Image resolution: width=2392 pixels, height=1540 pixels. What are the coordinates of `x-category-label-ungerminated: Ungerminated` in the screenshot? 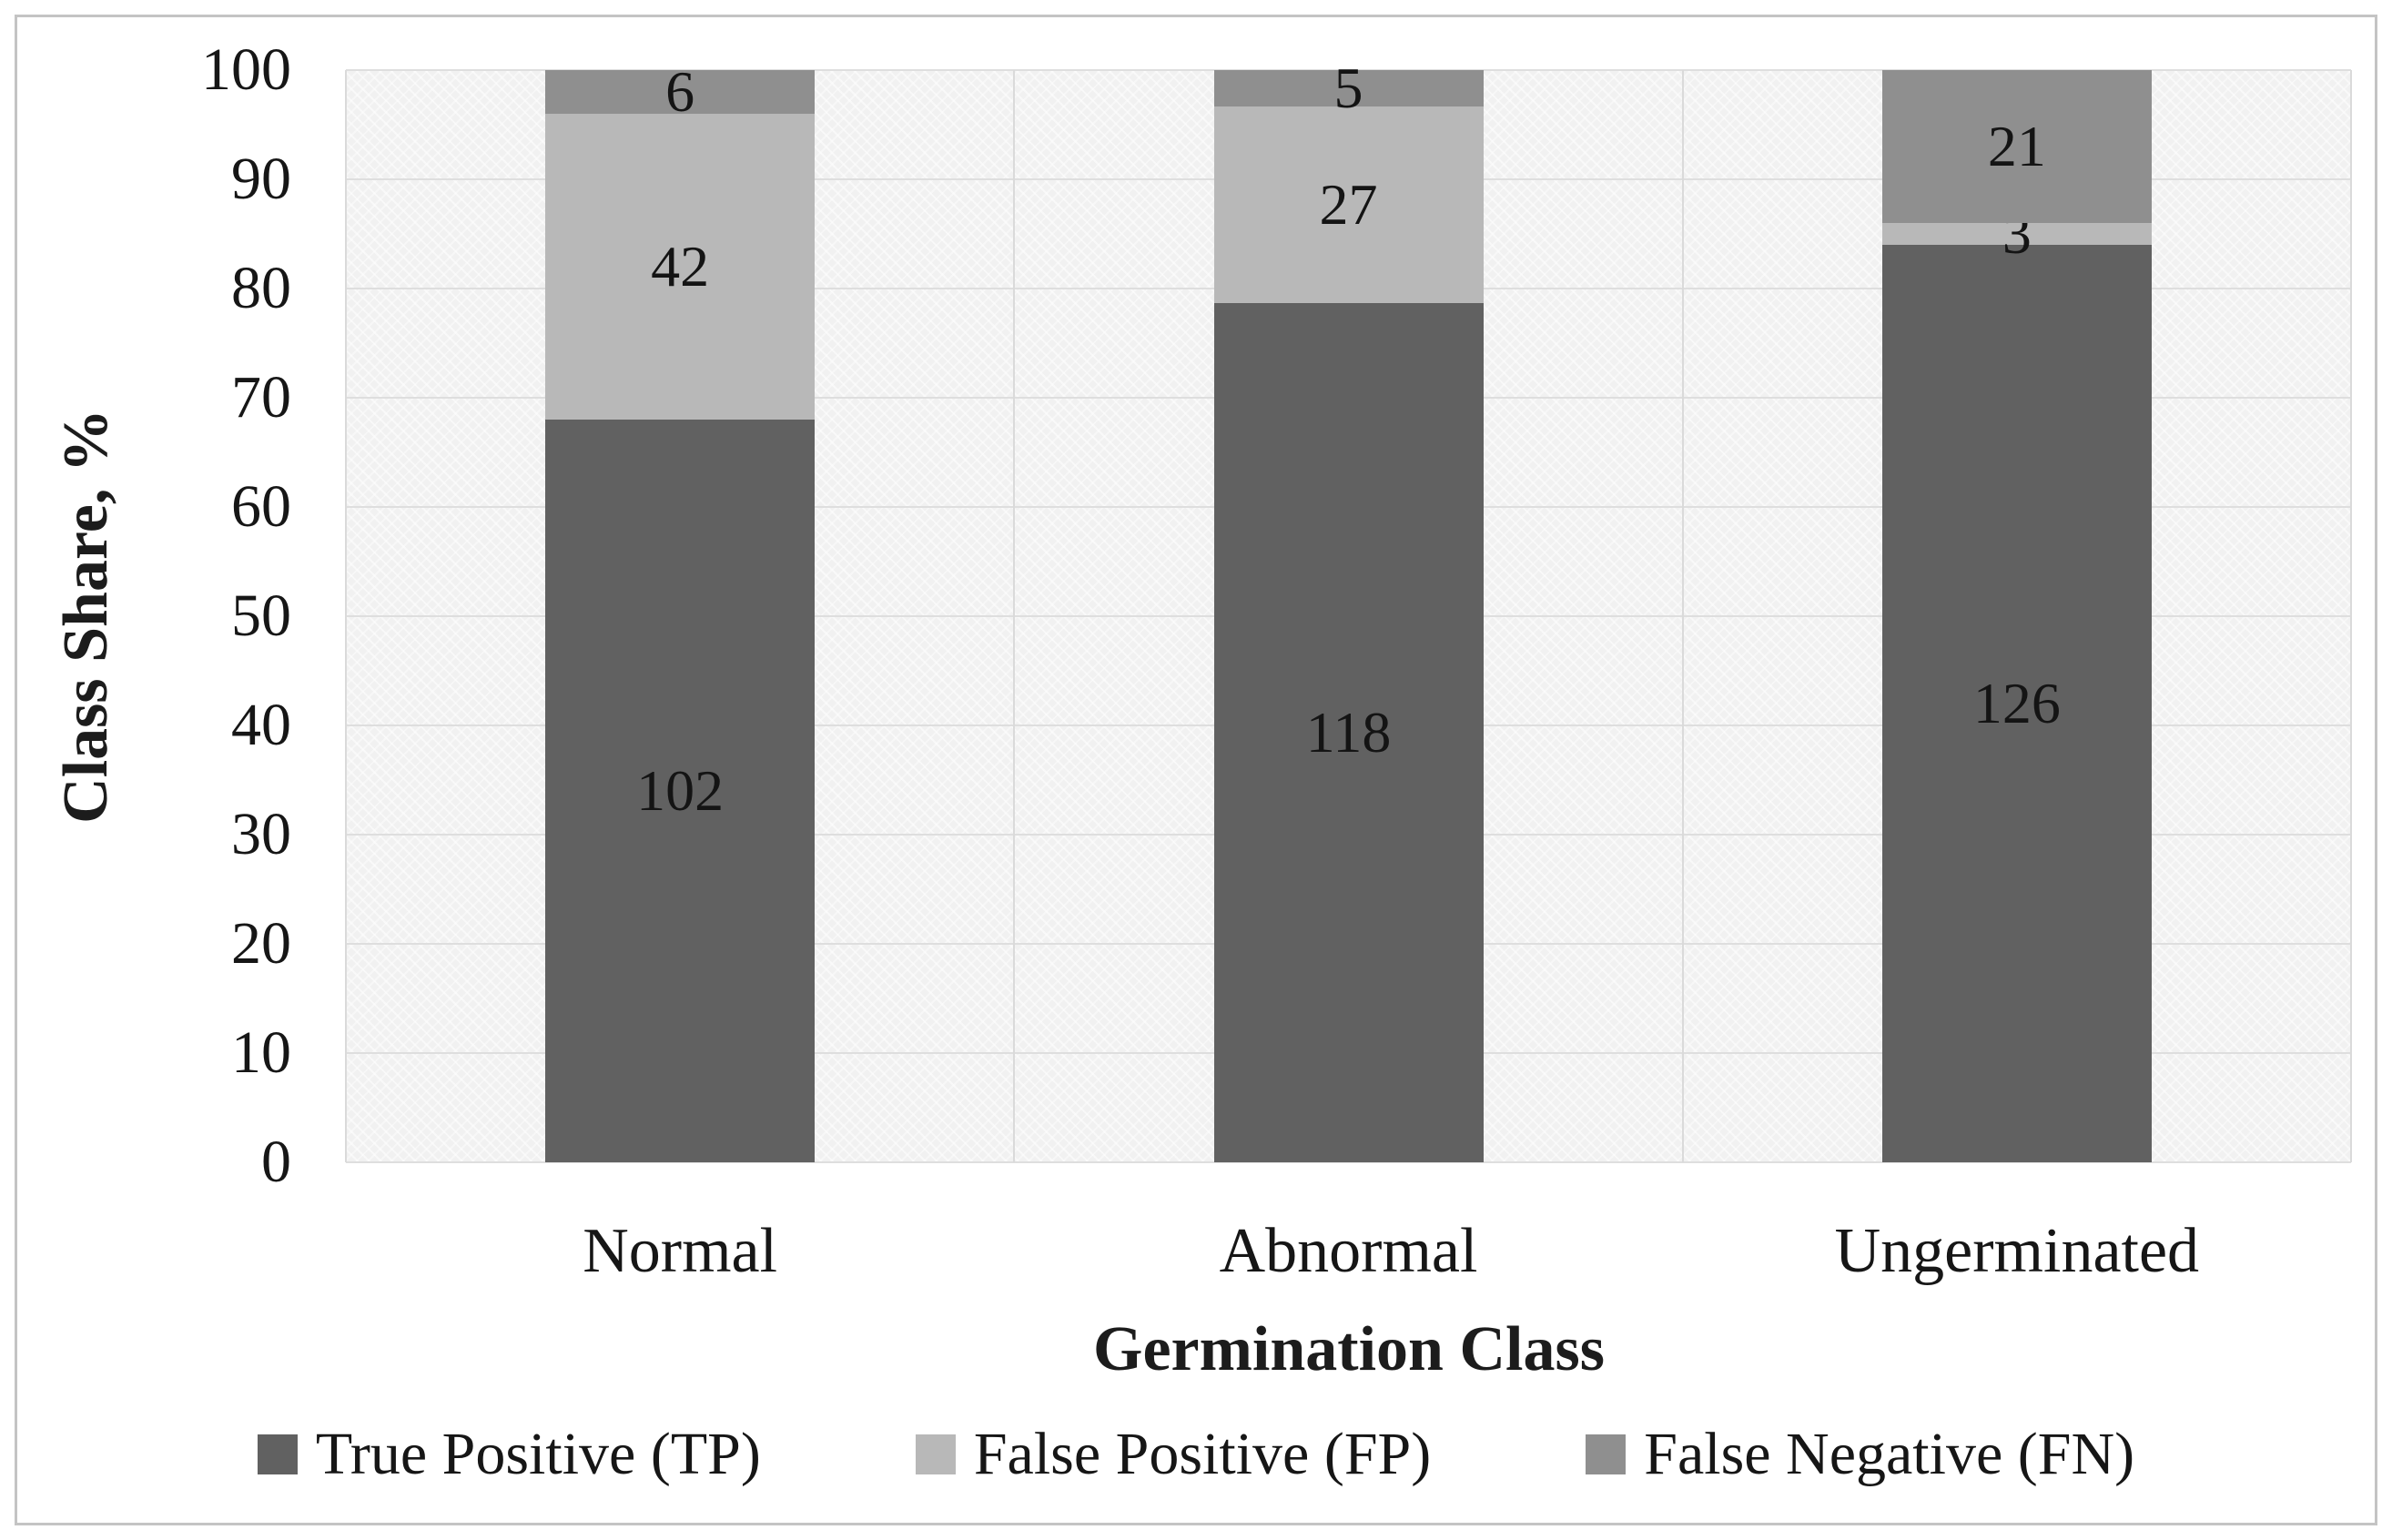 It's located at (2017, 1251).